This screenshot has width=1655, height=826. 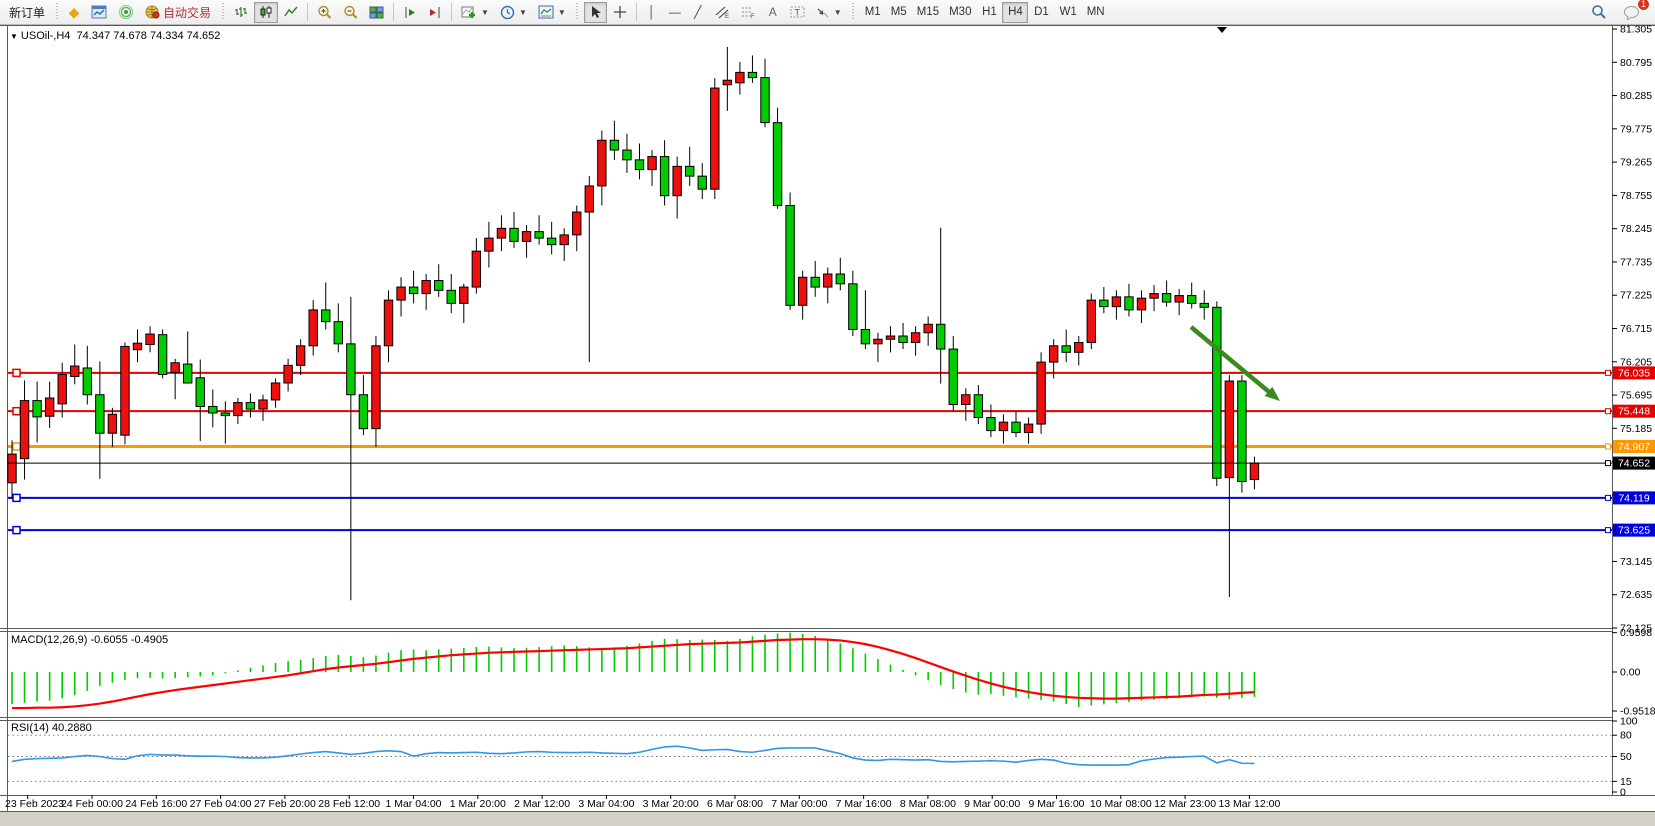 I want to click on macd-pane: 0.9598 0.00 -0.9518, so click(x=833, y=672).